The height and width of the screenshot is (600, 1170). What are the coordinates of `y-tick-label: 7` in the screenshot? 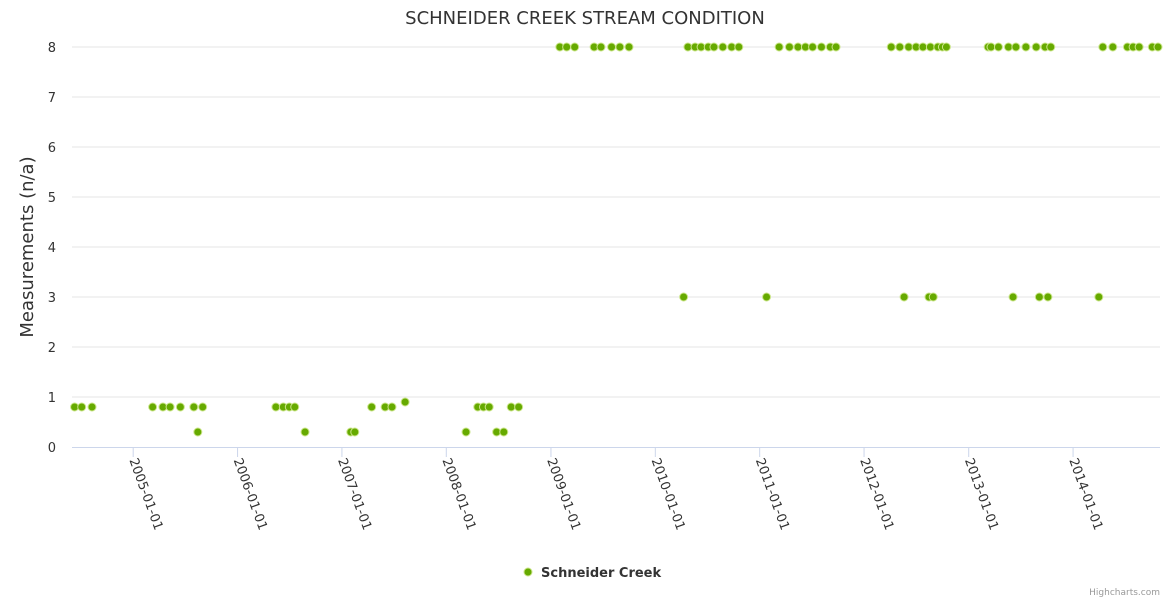 It's located at (52, 98).